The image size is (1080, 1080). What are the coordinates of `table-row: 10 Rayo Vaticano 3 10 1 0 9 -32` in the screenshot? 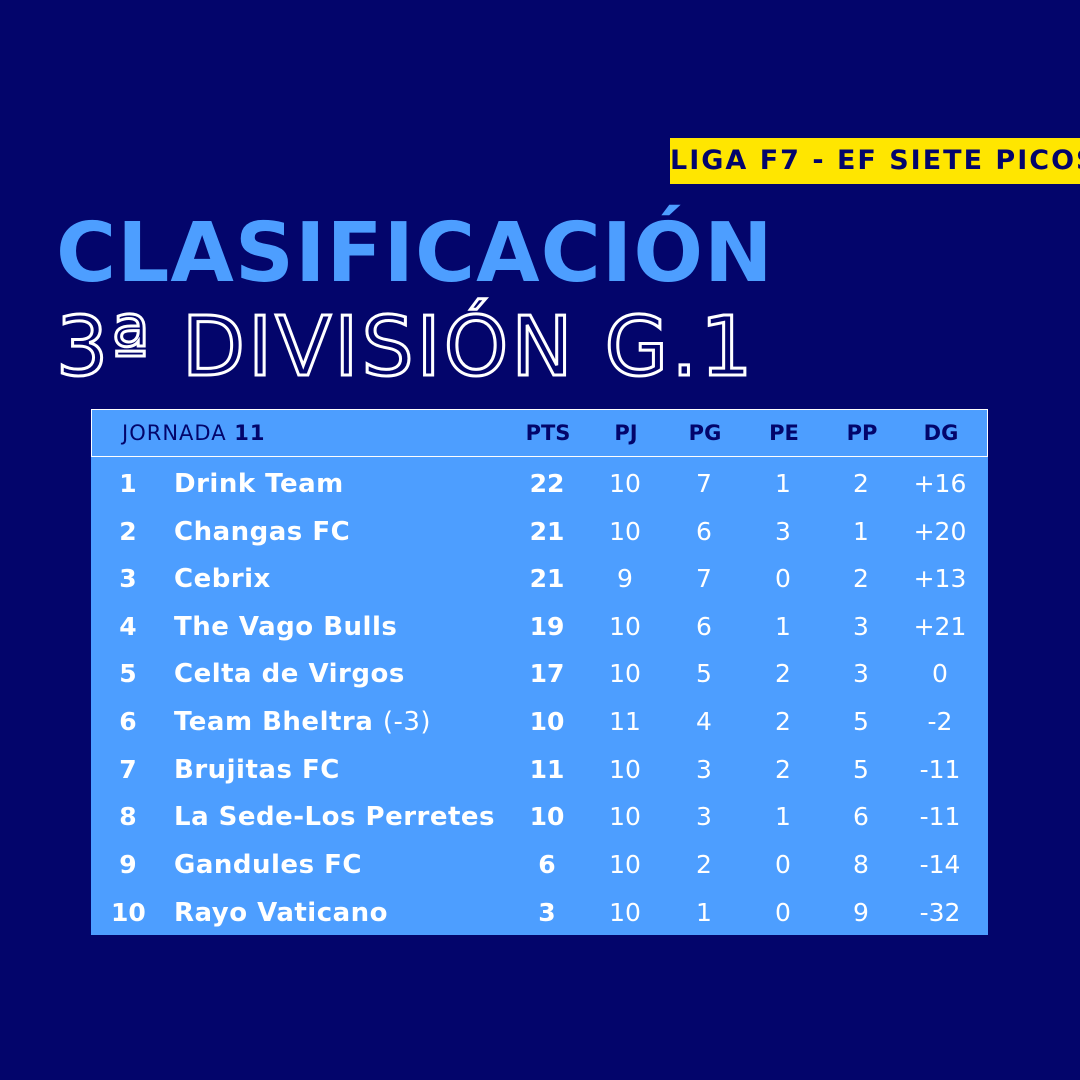 It's located at (539, 912).